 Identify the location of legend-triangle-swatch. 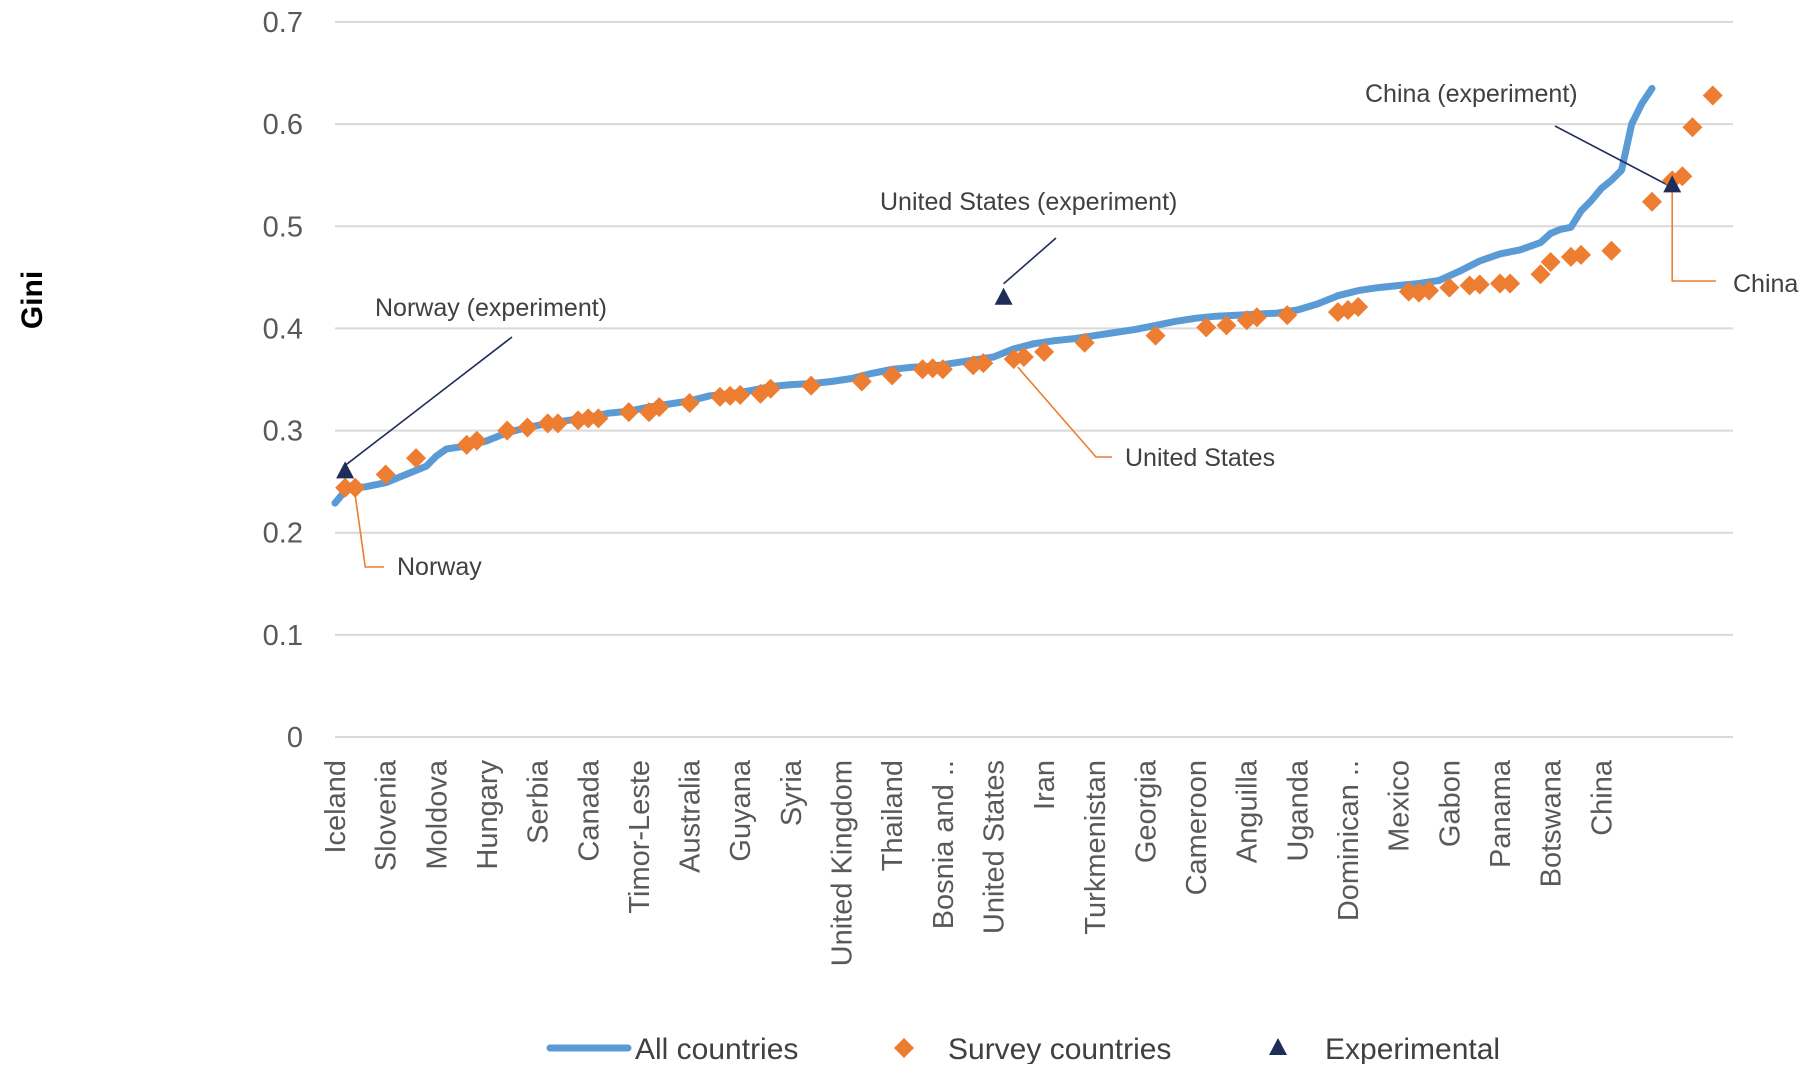
(1278, 1046).